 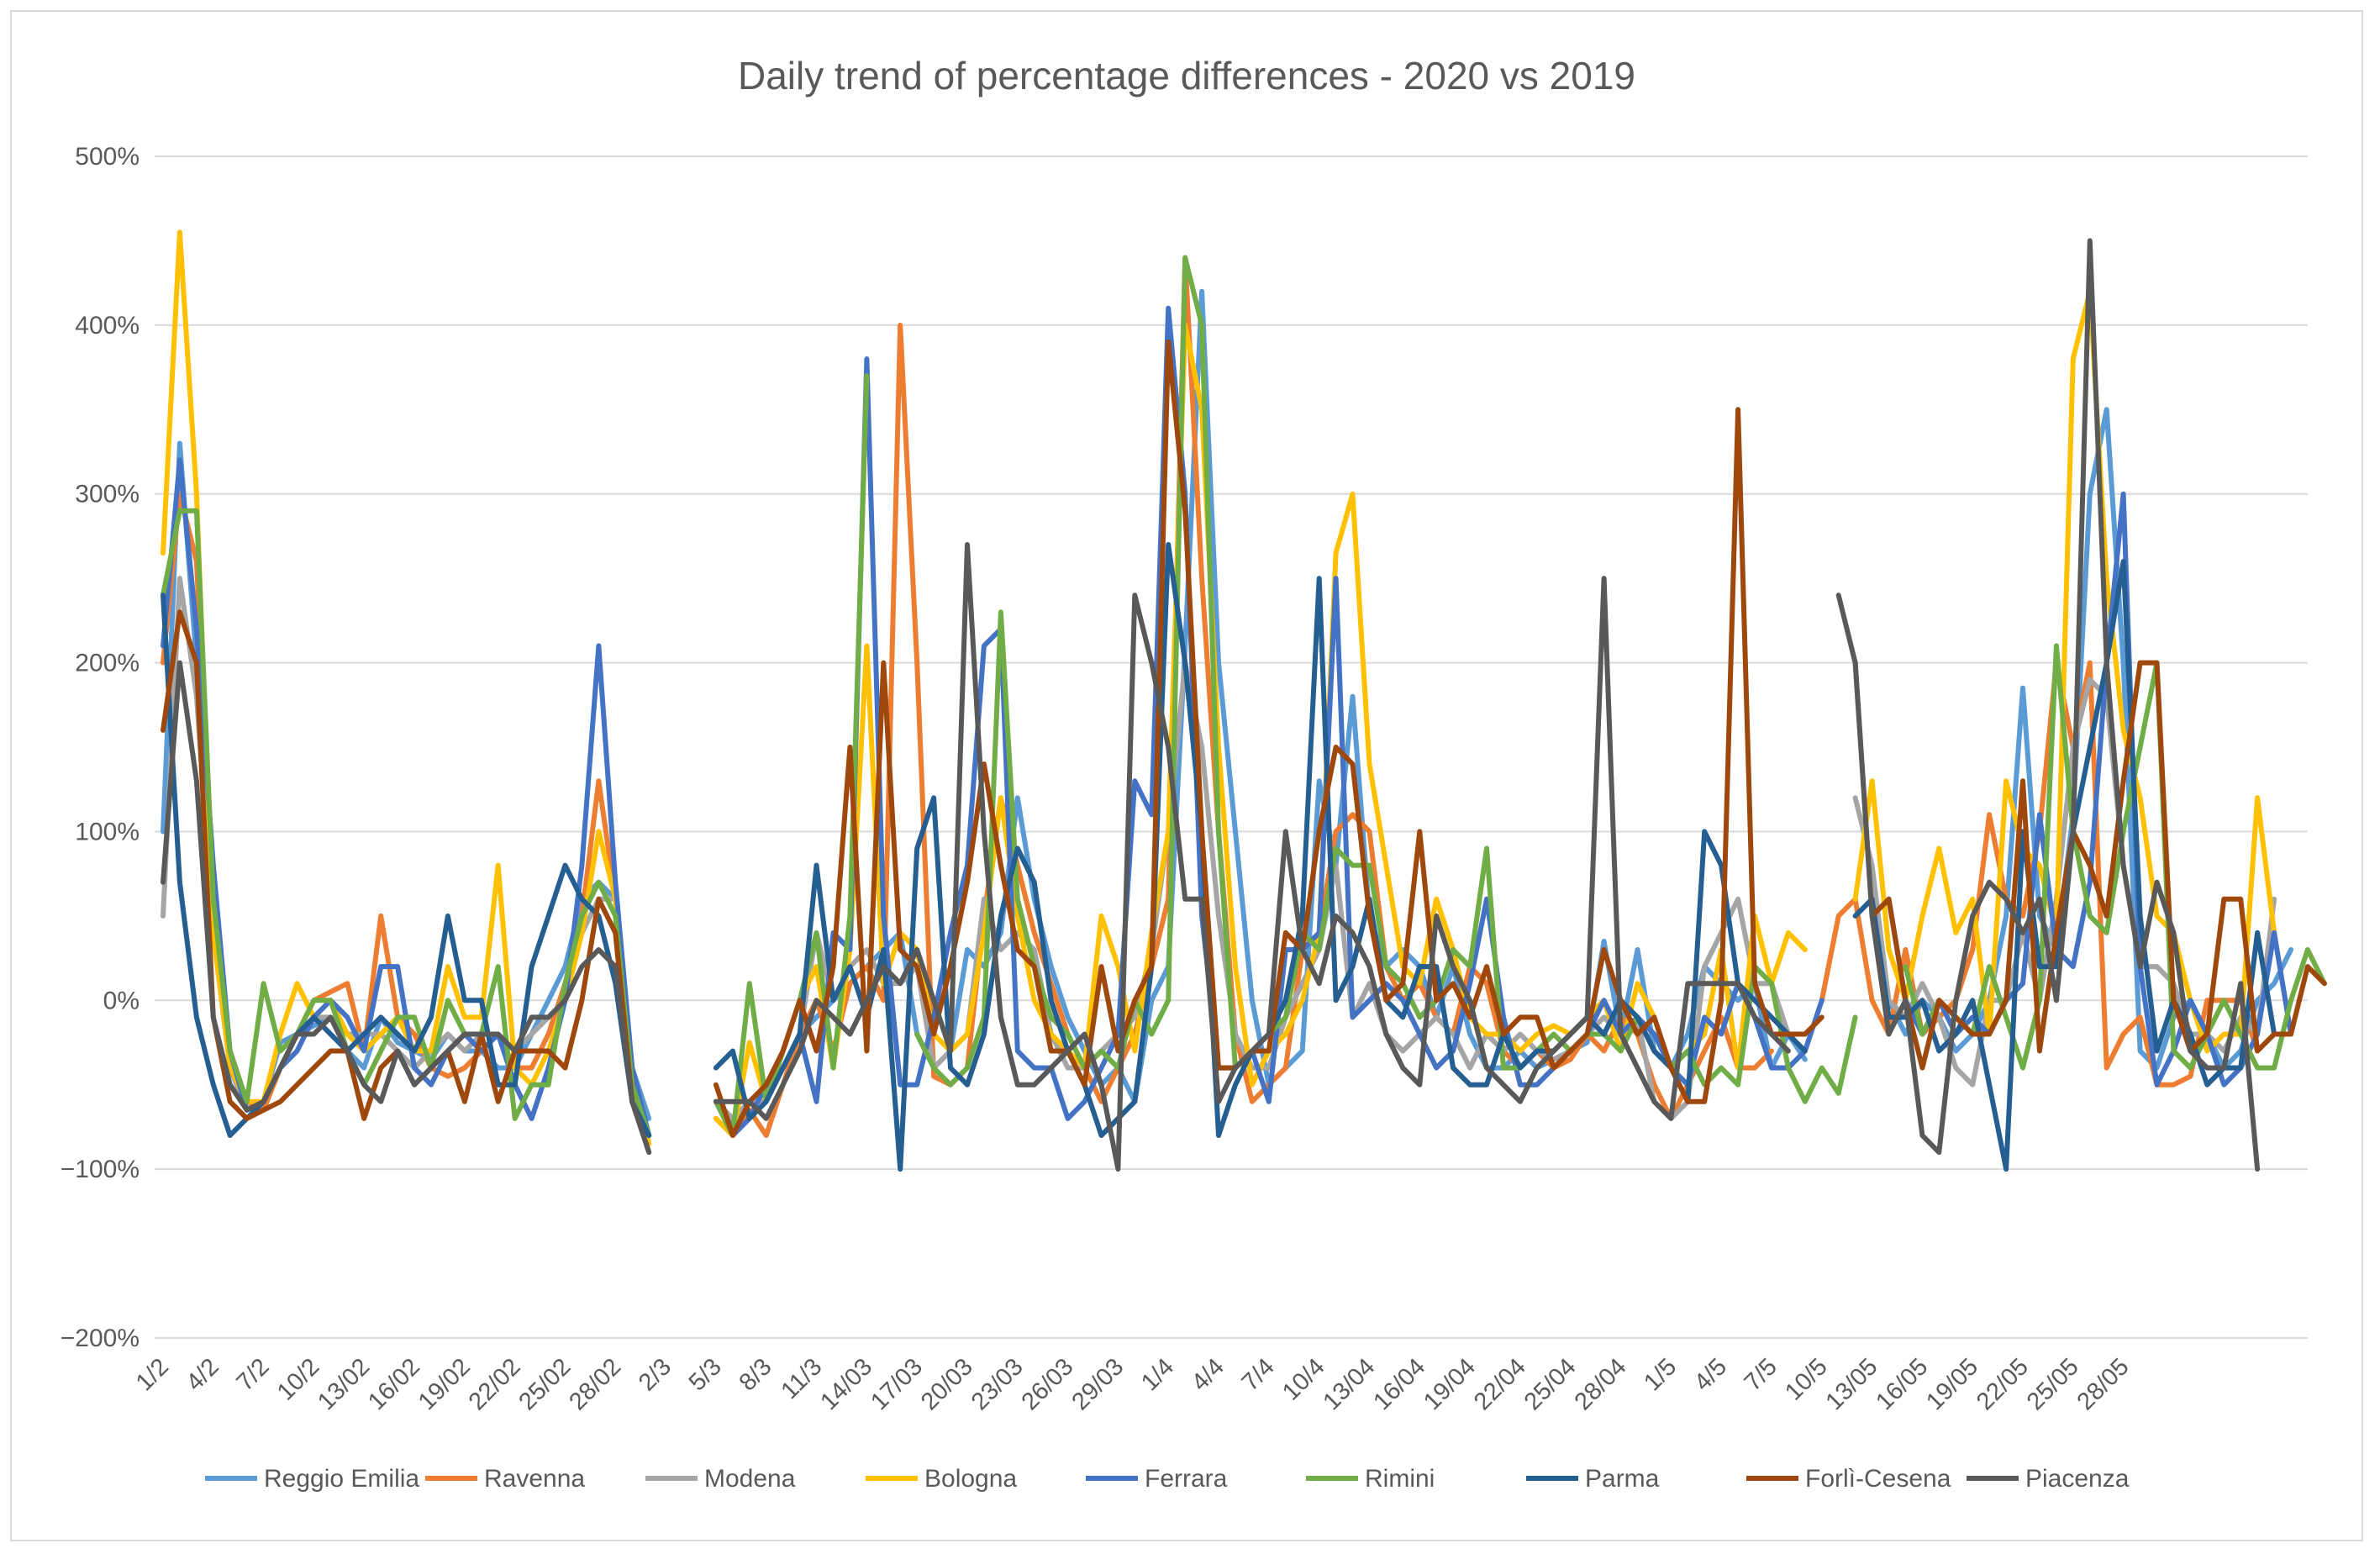 What do you see at coordinates (1048, 1384) in the screenshot?
I see `x-tick-label: 26/03` at bounding box center [1048, 1384].